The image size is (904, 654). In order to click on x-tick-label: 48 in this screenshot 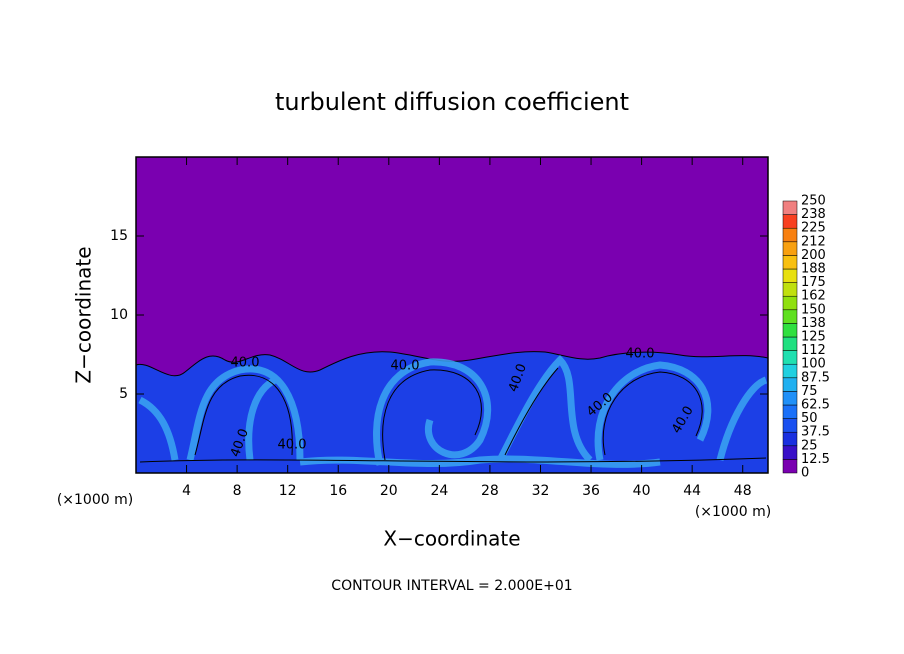, I will do `click(743, 491)`.